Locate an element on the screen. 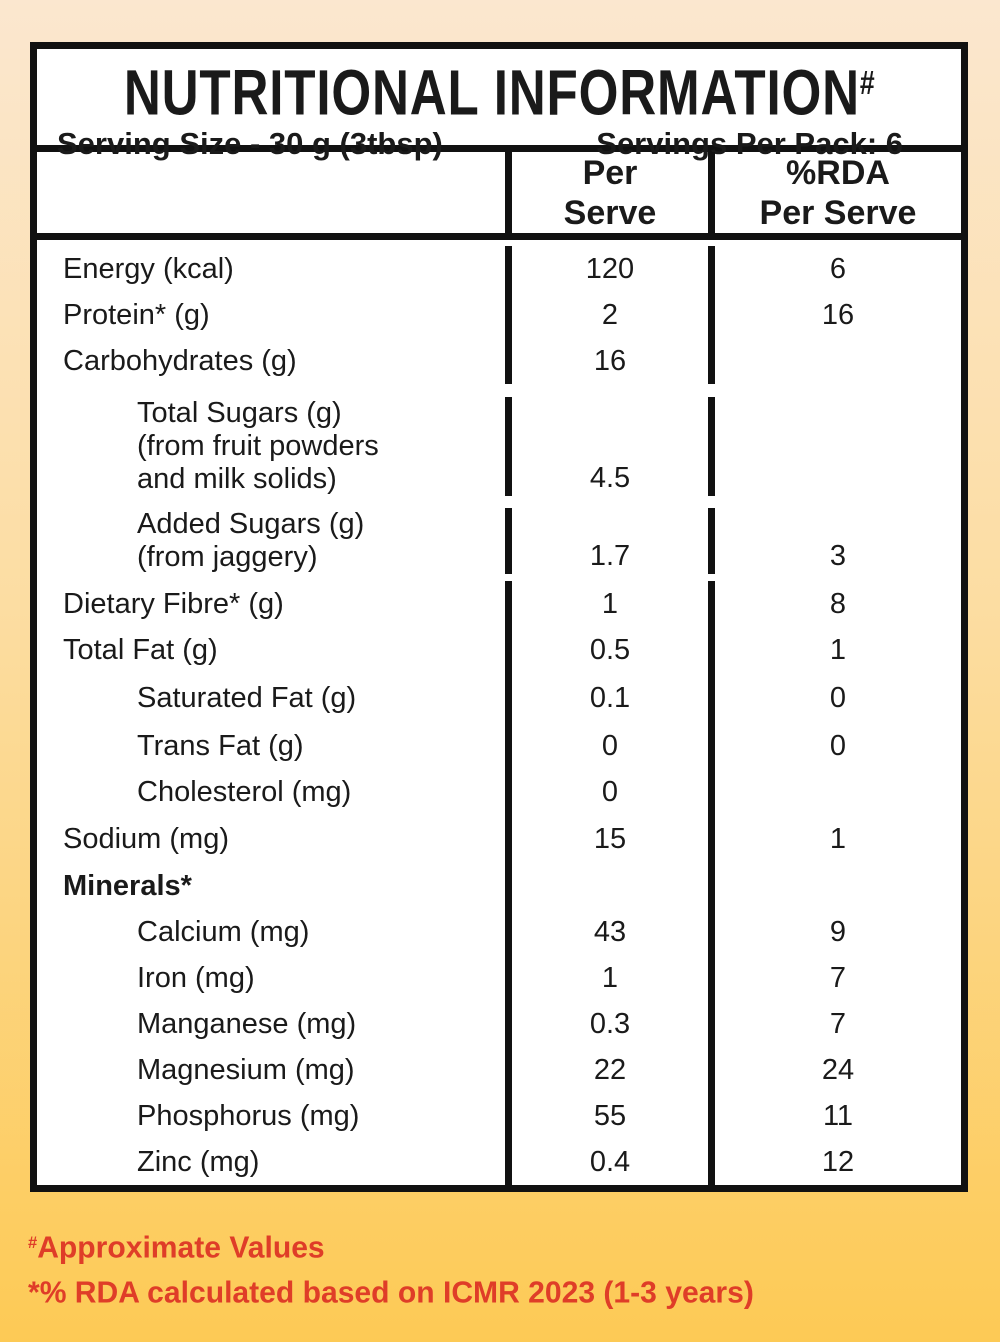 The width and height of the screenshot is (1000, 1342). row-label-line: Carbohydrates (g) is located at coordinates (180, 361).